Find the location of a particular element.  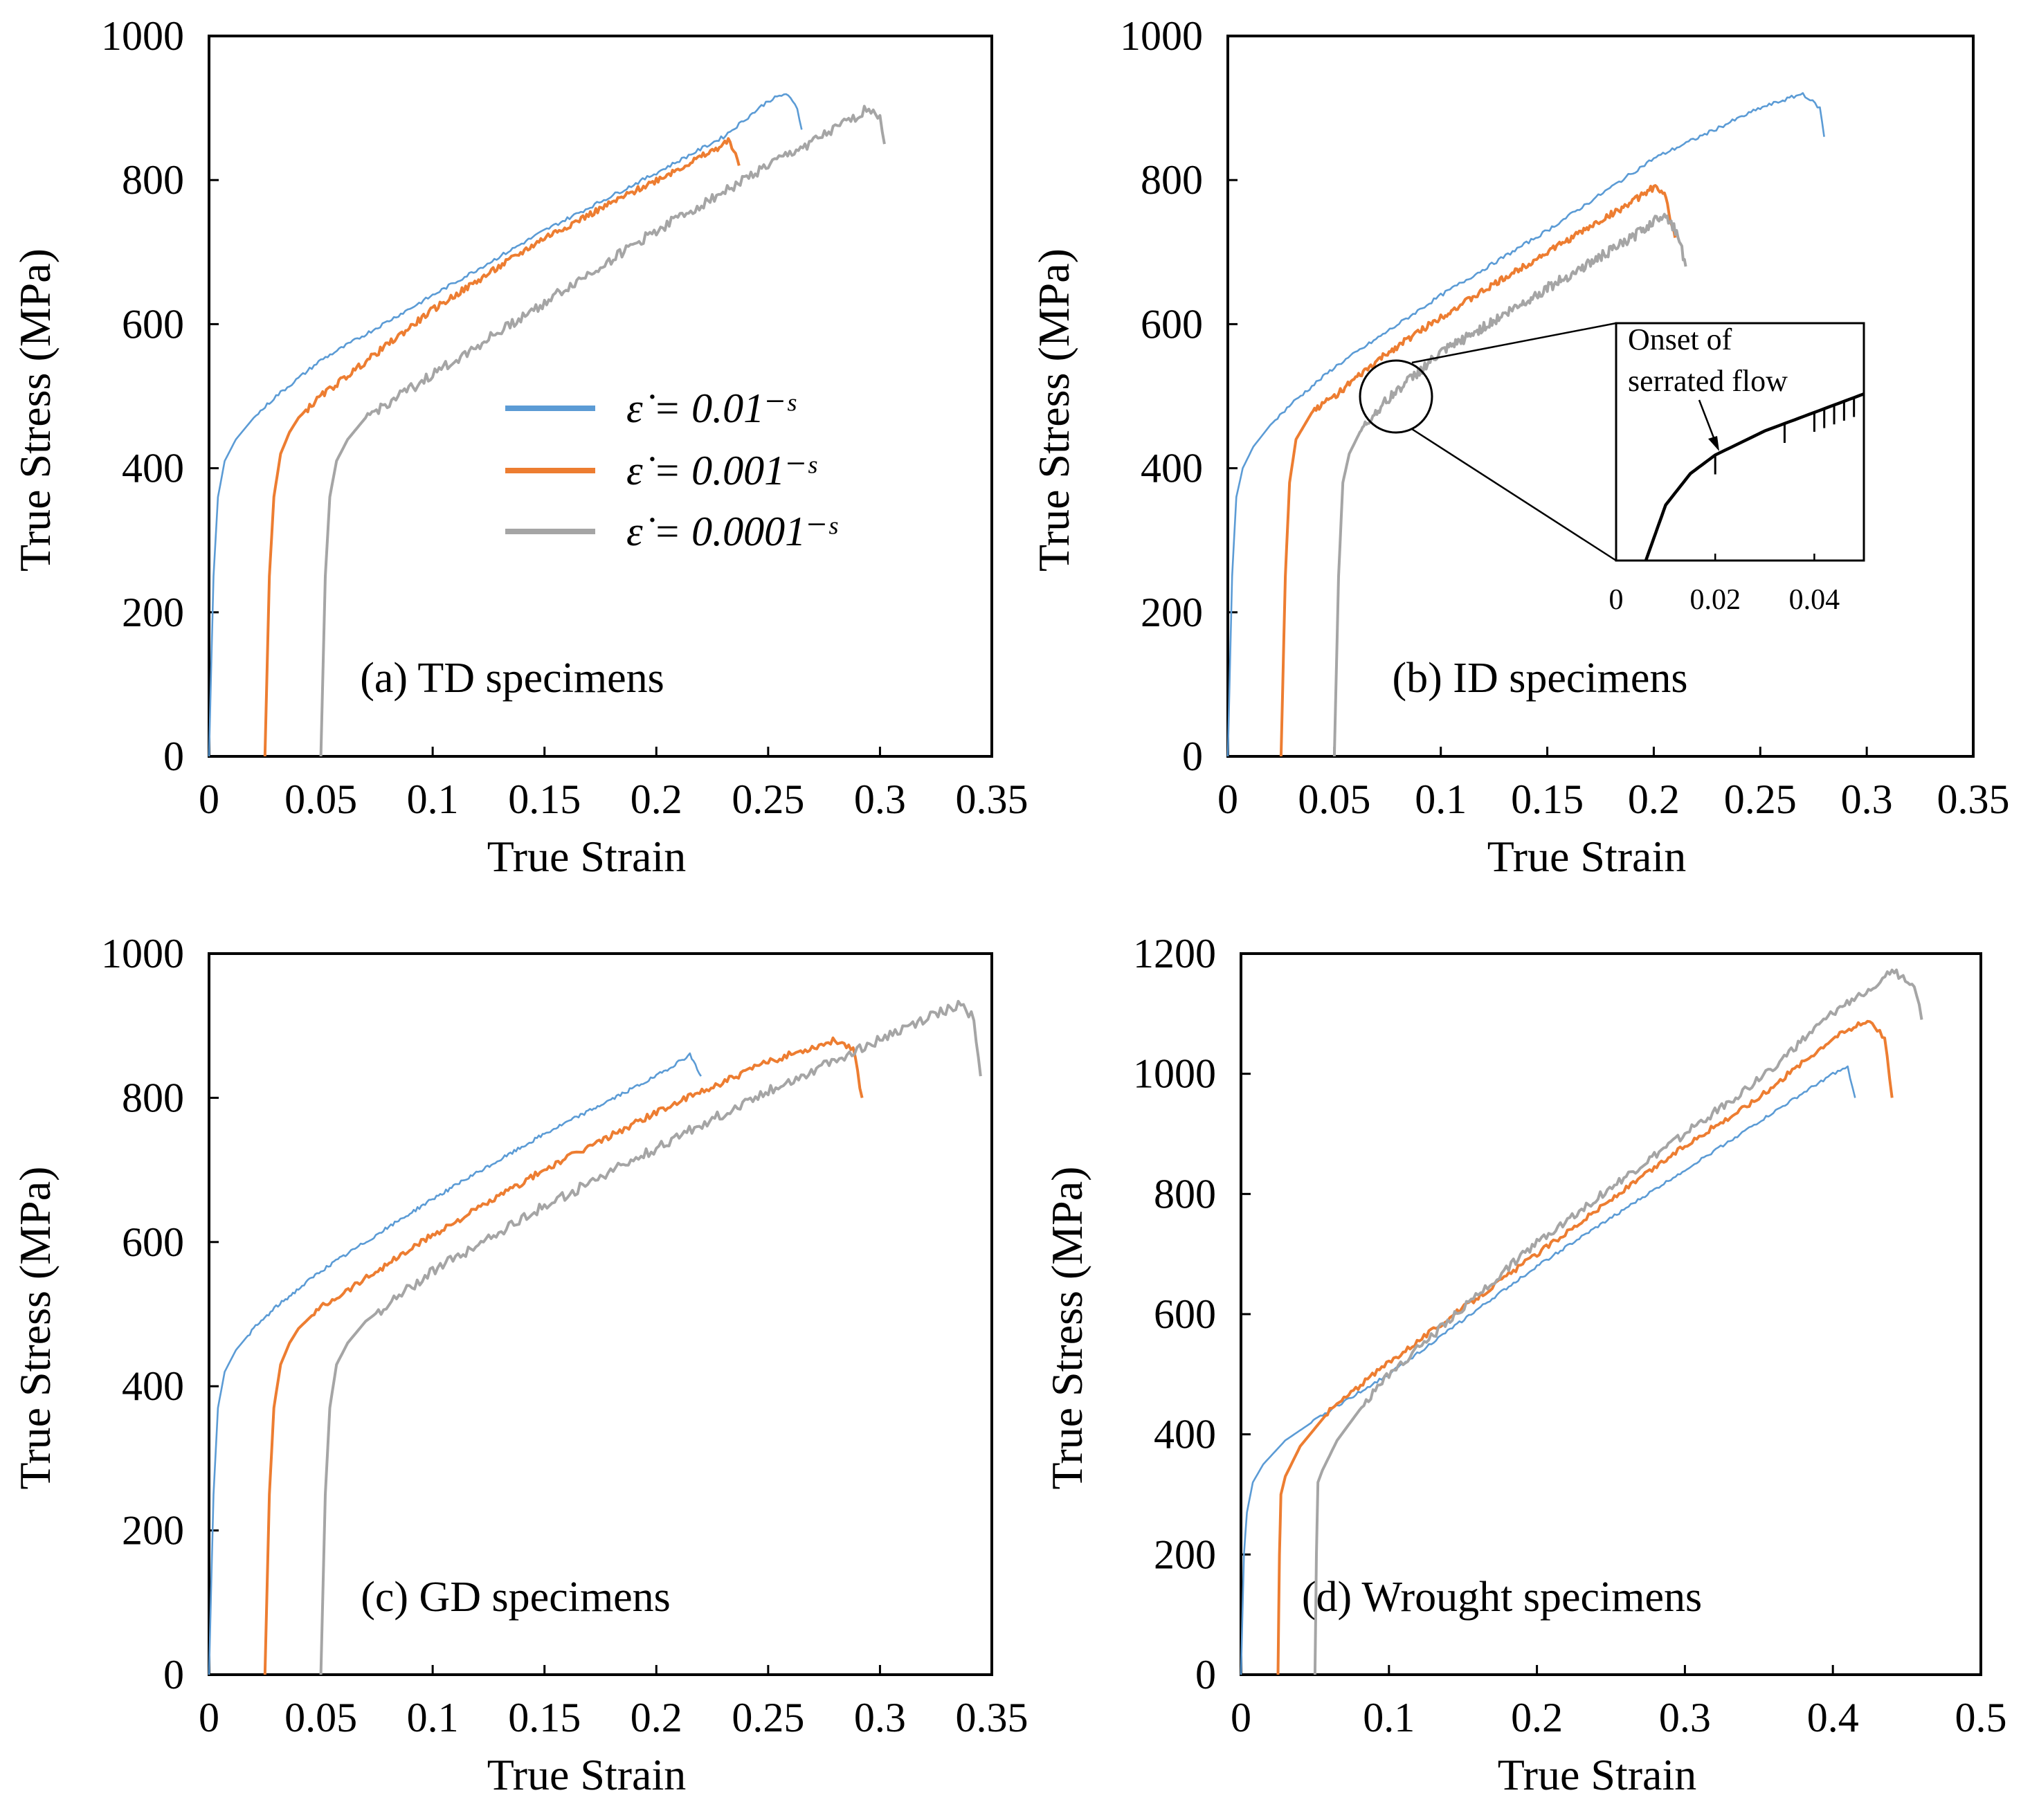

legend-label-0: ε̇ = 0.01⁻ˢ is located at coordinates (711, 408).